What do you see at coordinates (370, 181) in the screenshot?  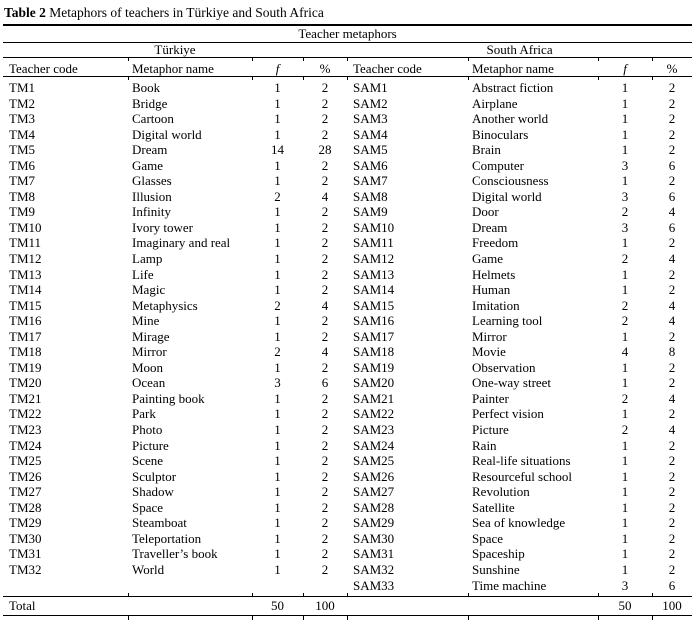 I see `teacher-code-cell: SAM7` at bounding box center [370, 181].